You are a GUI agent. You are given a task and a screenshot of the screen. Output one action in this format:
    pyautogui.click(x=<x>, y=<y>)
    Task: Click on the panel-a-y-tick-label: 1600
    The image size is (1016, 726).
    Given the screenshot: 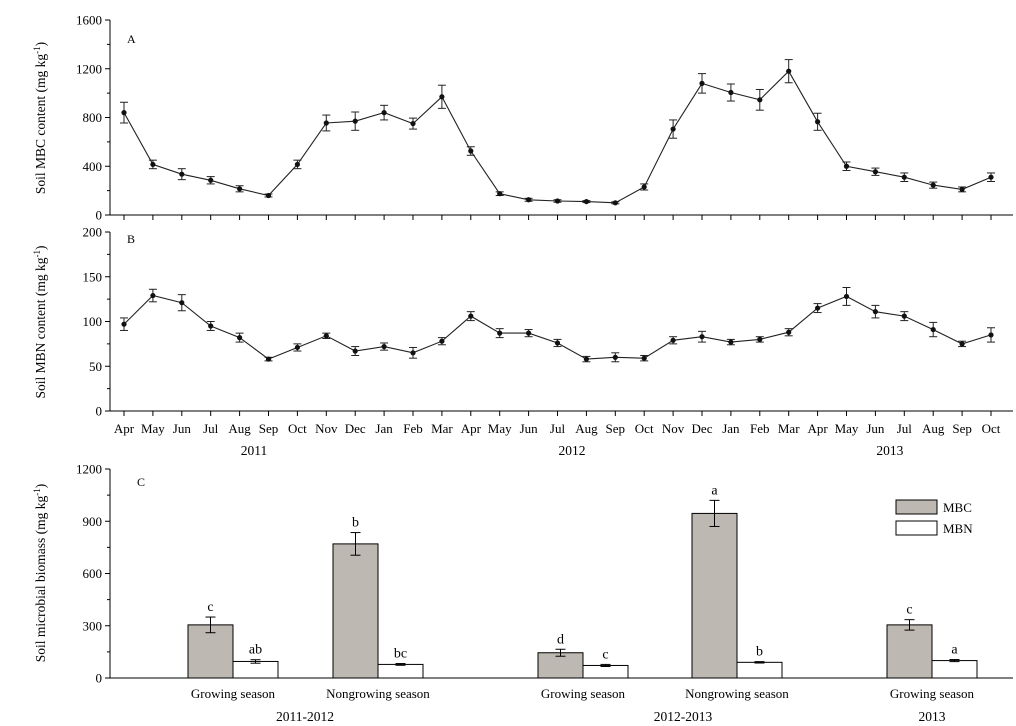 What is the action you would take?
    pyautogui.click(x=89, y=20)
    